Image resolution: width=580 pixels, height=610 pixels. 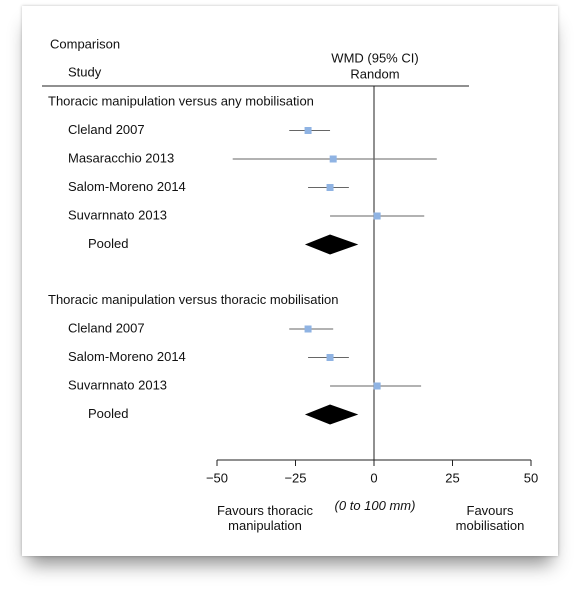 What do you see at coordinates (373, 477) in the screenshot?
I see `x-tick-label: 0` at bounding box center [373, 477].